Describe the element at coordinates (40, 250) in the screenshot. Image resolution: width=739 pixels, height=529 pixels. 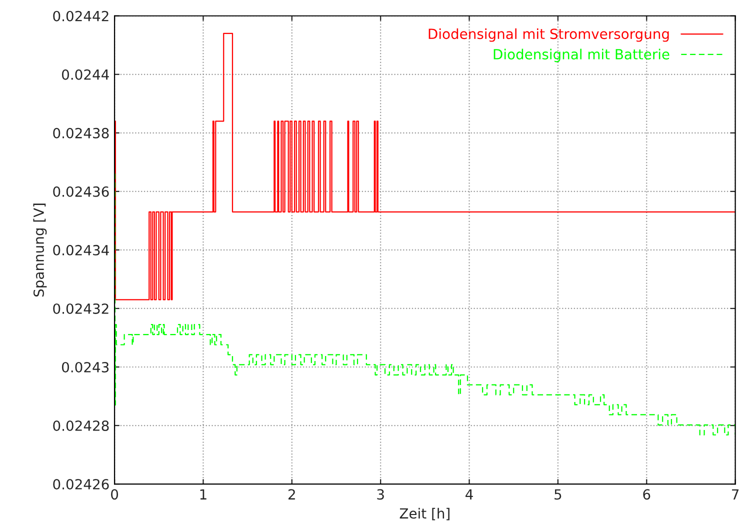
I see `y-axis-title: Spannung [V]` at that location.